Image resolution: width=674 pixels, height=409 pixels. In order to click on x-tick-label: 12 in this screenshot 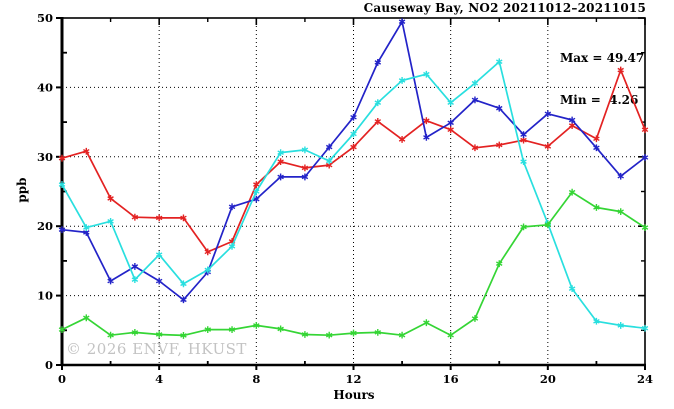, I will do `click(353, 379)`.